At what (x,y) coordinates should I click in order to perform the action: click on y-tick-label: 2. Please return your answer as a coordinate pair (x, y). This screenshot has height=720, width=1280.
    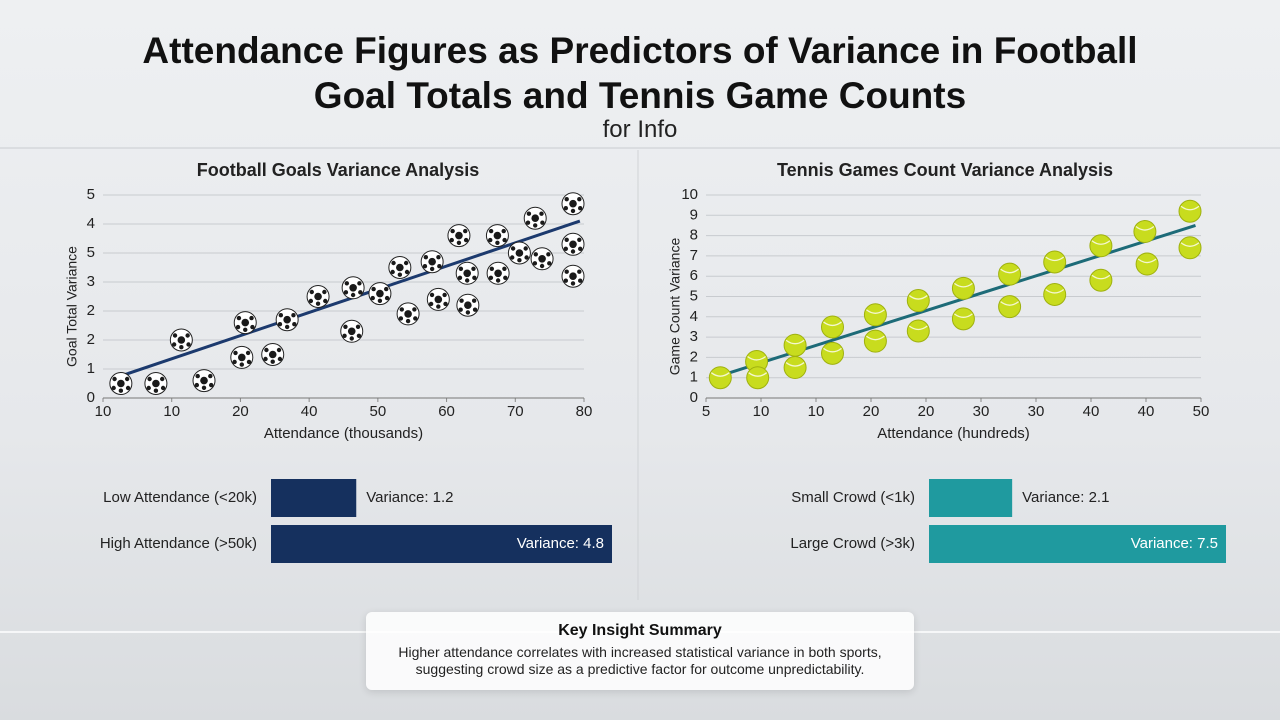
    Looking at the image, I should click on (694, 356).